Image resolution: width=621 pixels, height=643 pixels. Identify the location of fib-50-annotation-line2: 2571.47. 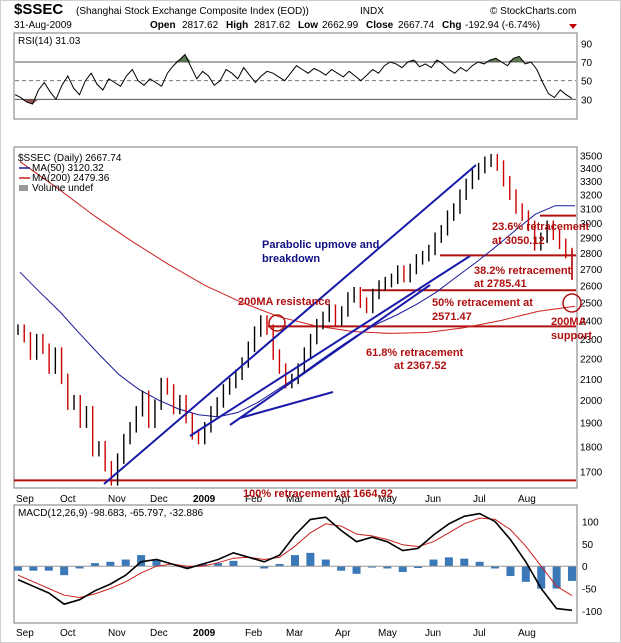
(452, 317).